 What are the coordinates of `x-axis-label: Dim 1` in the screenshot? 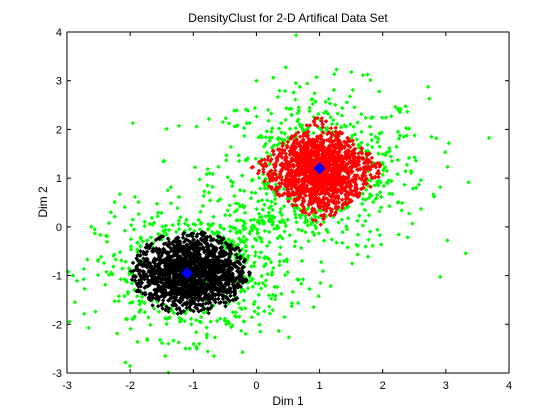 It's located at (288, 401).